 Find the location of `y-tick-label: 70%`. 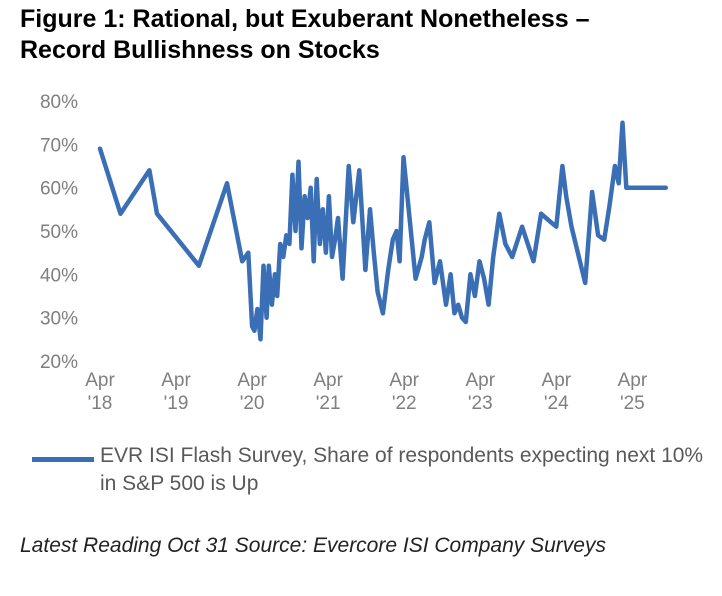

y-tick-label: 70% is located at coordinates (59, 145).